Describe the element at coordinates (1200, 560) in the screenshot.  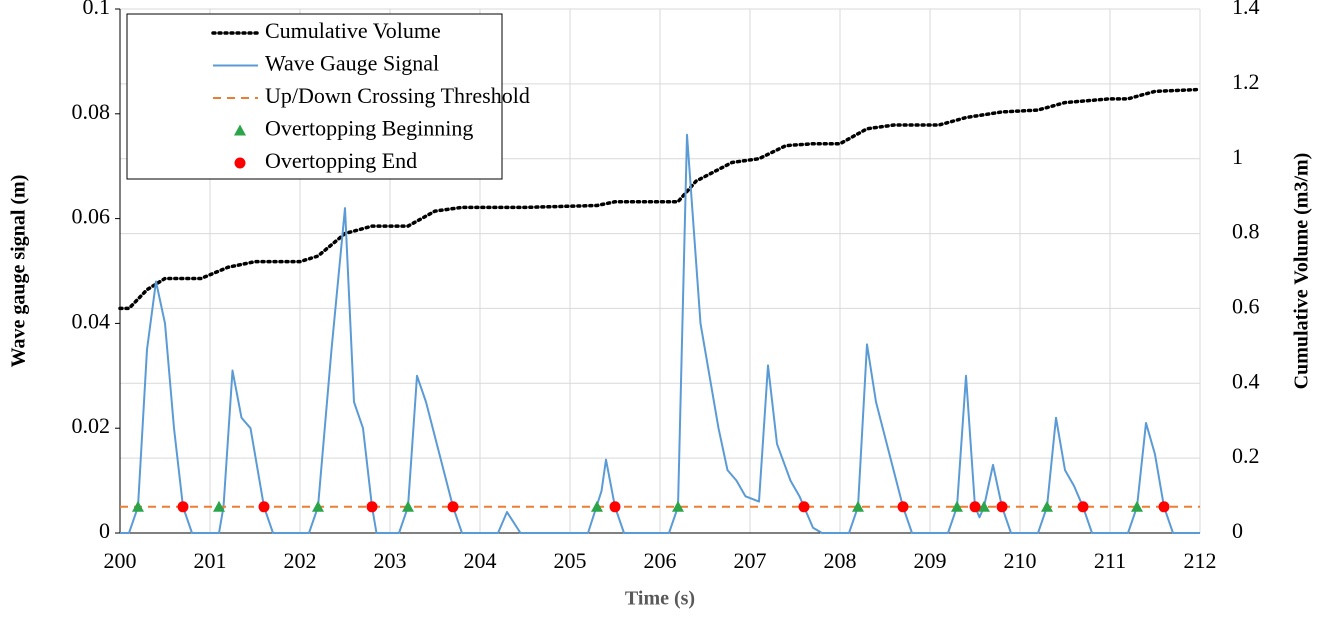
I see `x-tick-label: 212` at that location.